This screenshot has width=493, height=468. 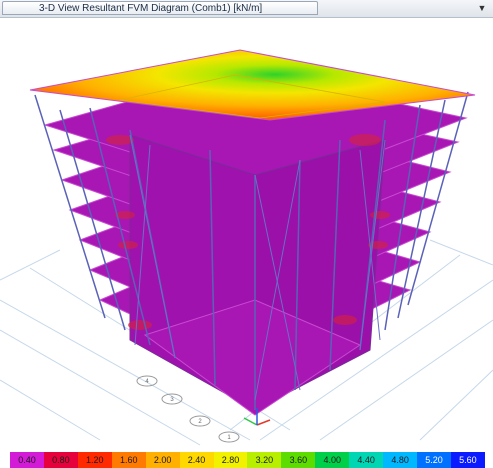 I want to click on scale-segment: 5.20, so click(x=434, y=460).